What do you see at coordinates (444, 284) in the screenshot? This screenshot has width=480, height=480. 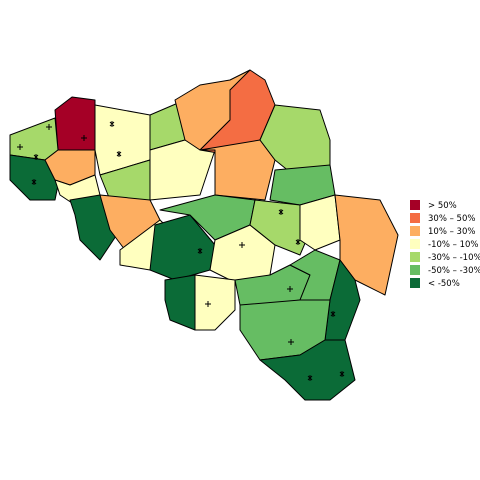 I see `legend-label: < -50%` at bounding box center [444, 284].